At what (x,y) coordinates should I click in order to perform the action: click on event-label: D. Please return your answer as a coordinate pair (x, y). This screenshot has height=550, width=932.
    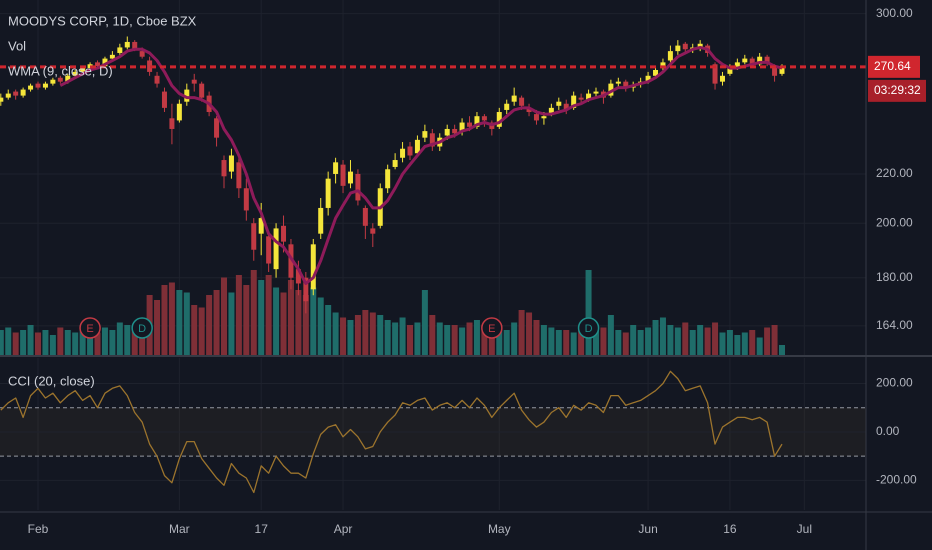
    Looking at the image, I should click on (142, 329).